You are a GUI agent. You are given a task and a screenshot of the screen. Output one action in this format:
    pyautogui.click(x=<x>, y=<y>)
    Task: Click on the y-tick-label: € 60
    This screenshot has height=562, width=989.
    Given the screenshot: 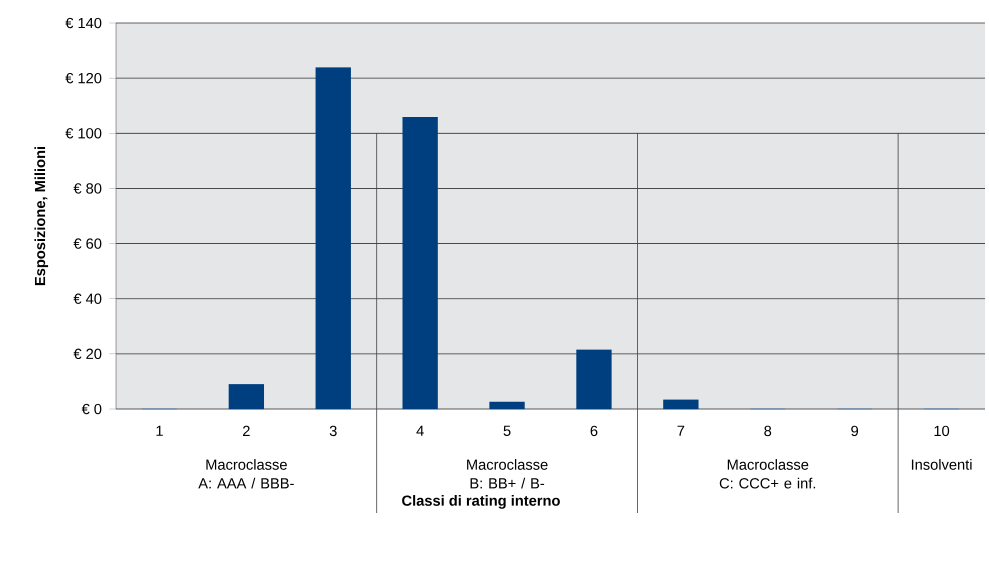 What is the action you would take?
    pyautogui.click(x=88, y=243)
    